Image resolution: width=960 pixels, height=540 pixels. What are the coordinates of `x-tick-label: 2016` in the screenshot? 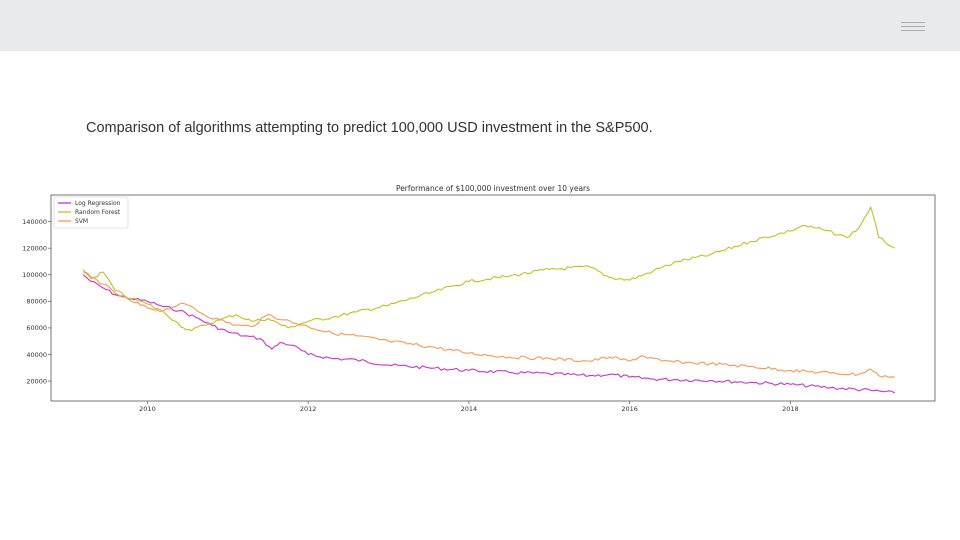 It's located at (629, 409).